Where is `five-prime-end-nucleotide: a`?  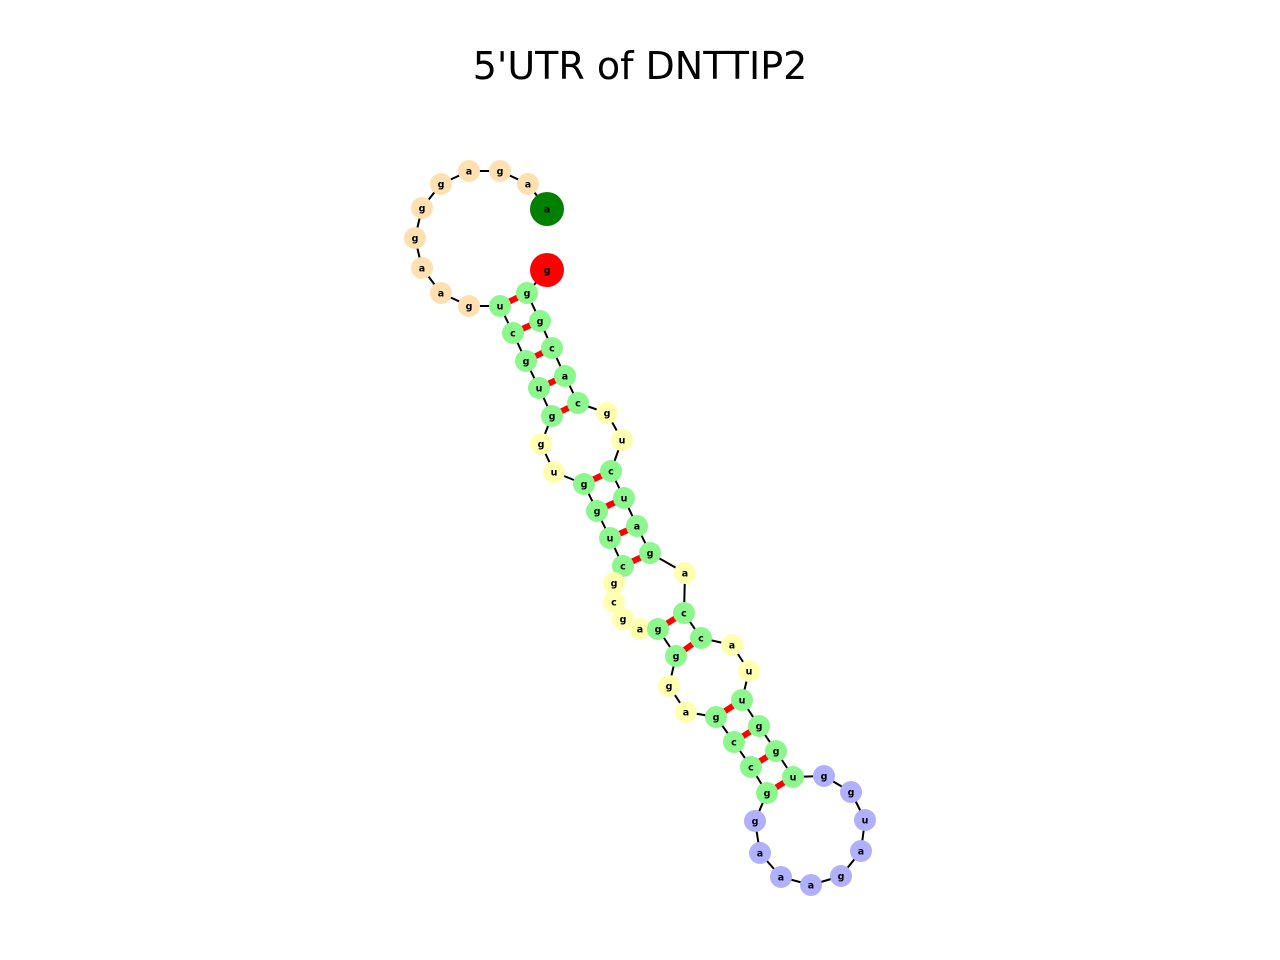
five-prime-end-nucleotide: a is located at coordinates (547, 209).